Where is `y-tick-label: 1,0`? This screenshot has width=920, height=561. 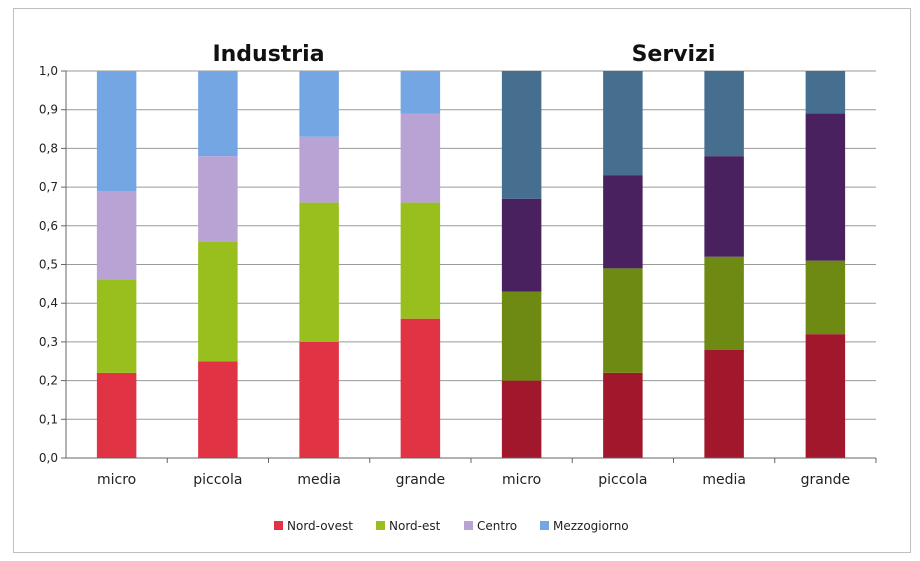
y-tick-label: 1,0 is located at coordinates (48, 71).